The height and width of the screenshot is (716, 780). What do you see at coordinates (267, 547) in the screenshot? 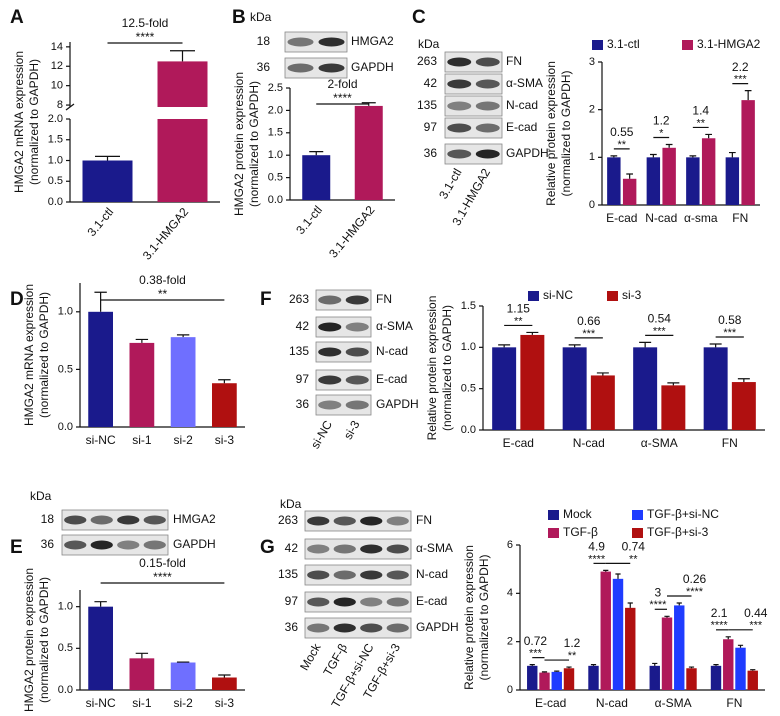
I see `panel-label: G` at bounding box center [267, 547].